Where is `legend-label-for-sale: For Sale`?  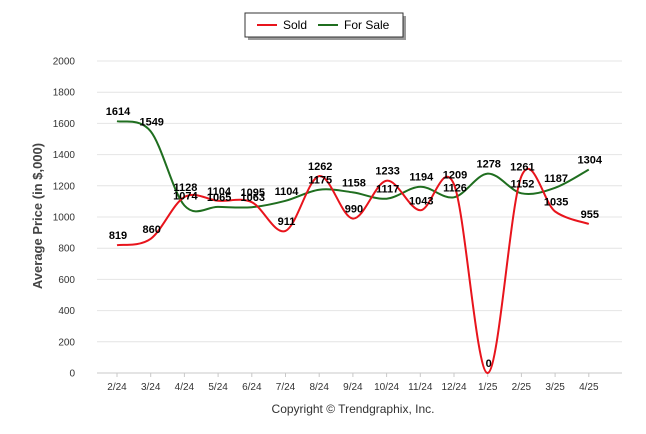
legend-label-for-sale: For Sale is located at coordinates (367, 25).